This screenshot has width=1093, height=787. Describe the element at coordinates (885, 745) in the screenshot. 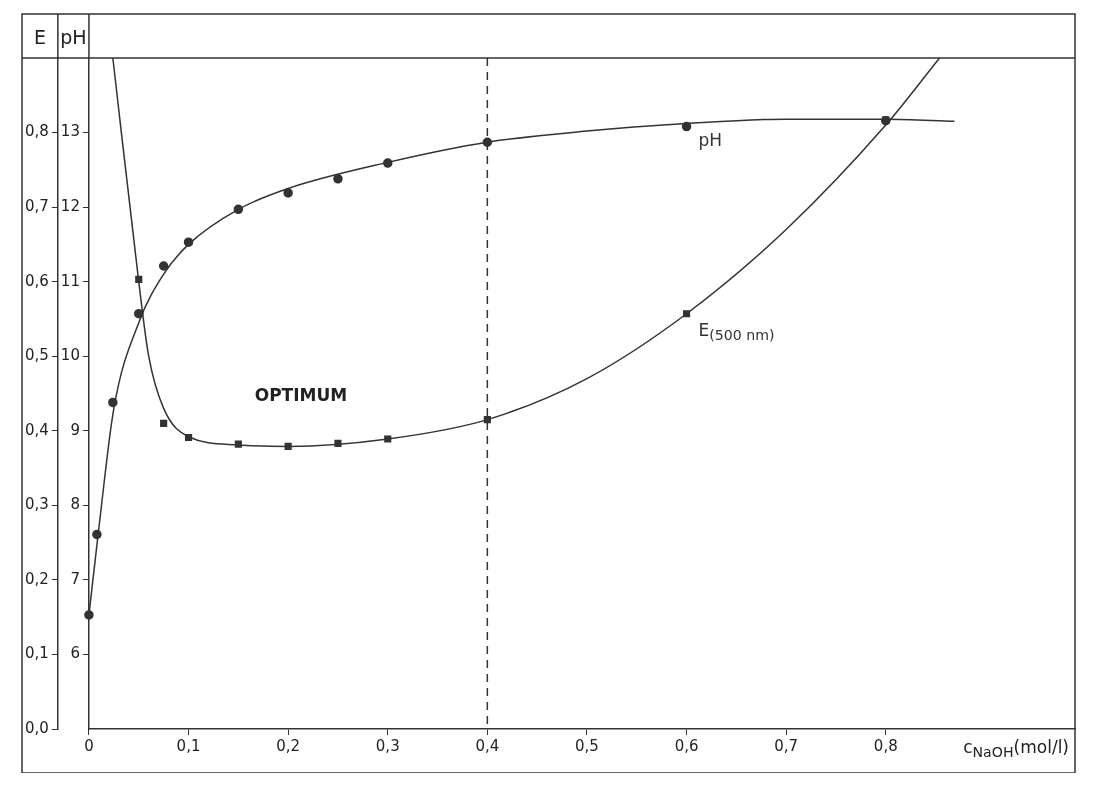

I see `x-tick-label: 0,8` at that location.